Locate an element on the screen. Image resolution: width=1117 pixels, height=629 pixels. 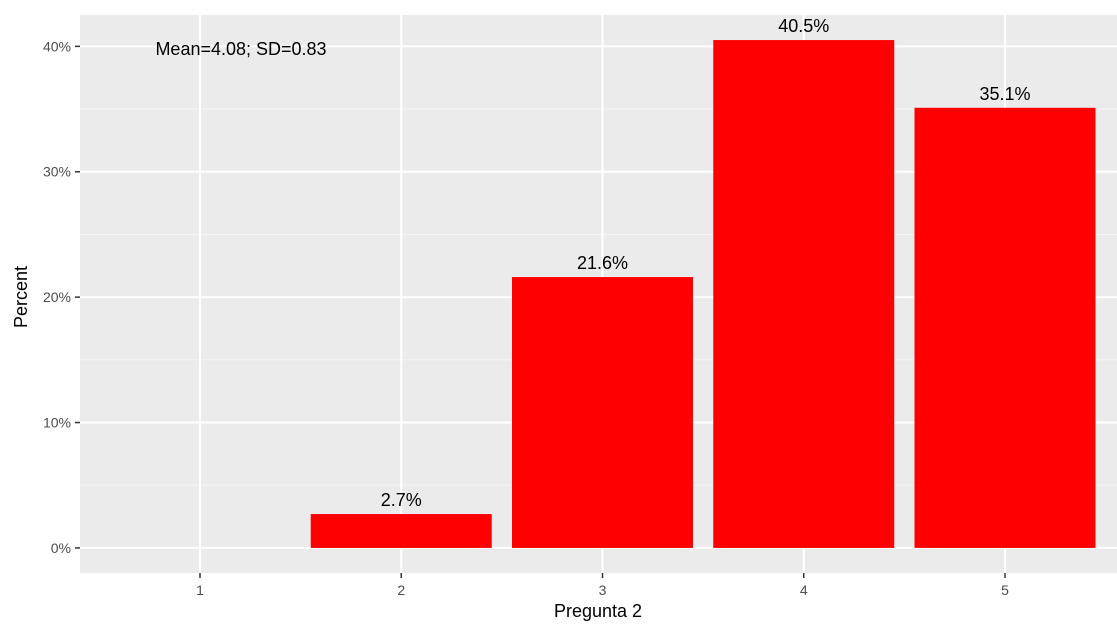
data-label-2: 2.7% is located at coordinates (401, 500).